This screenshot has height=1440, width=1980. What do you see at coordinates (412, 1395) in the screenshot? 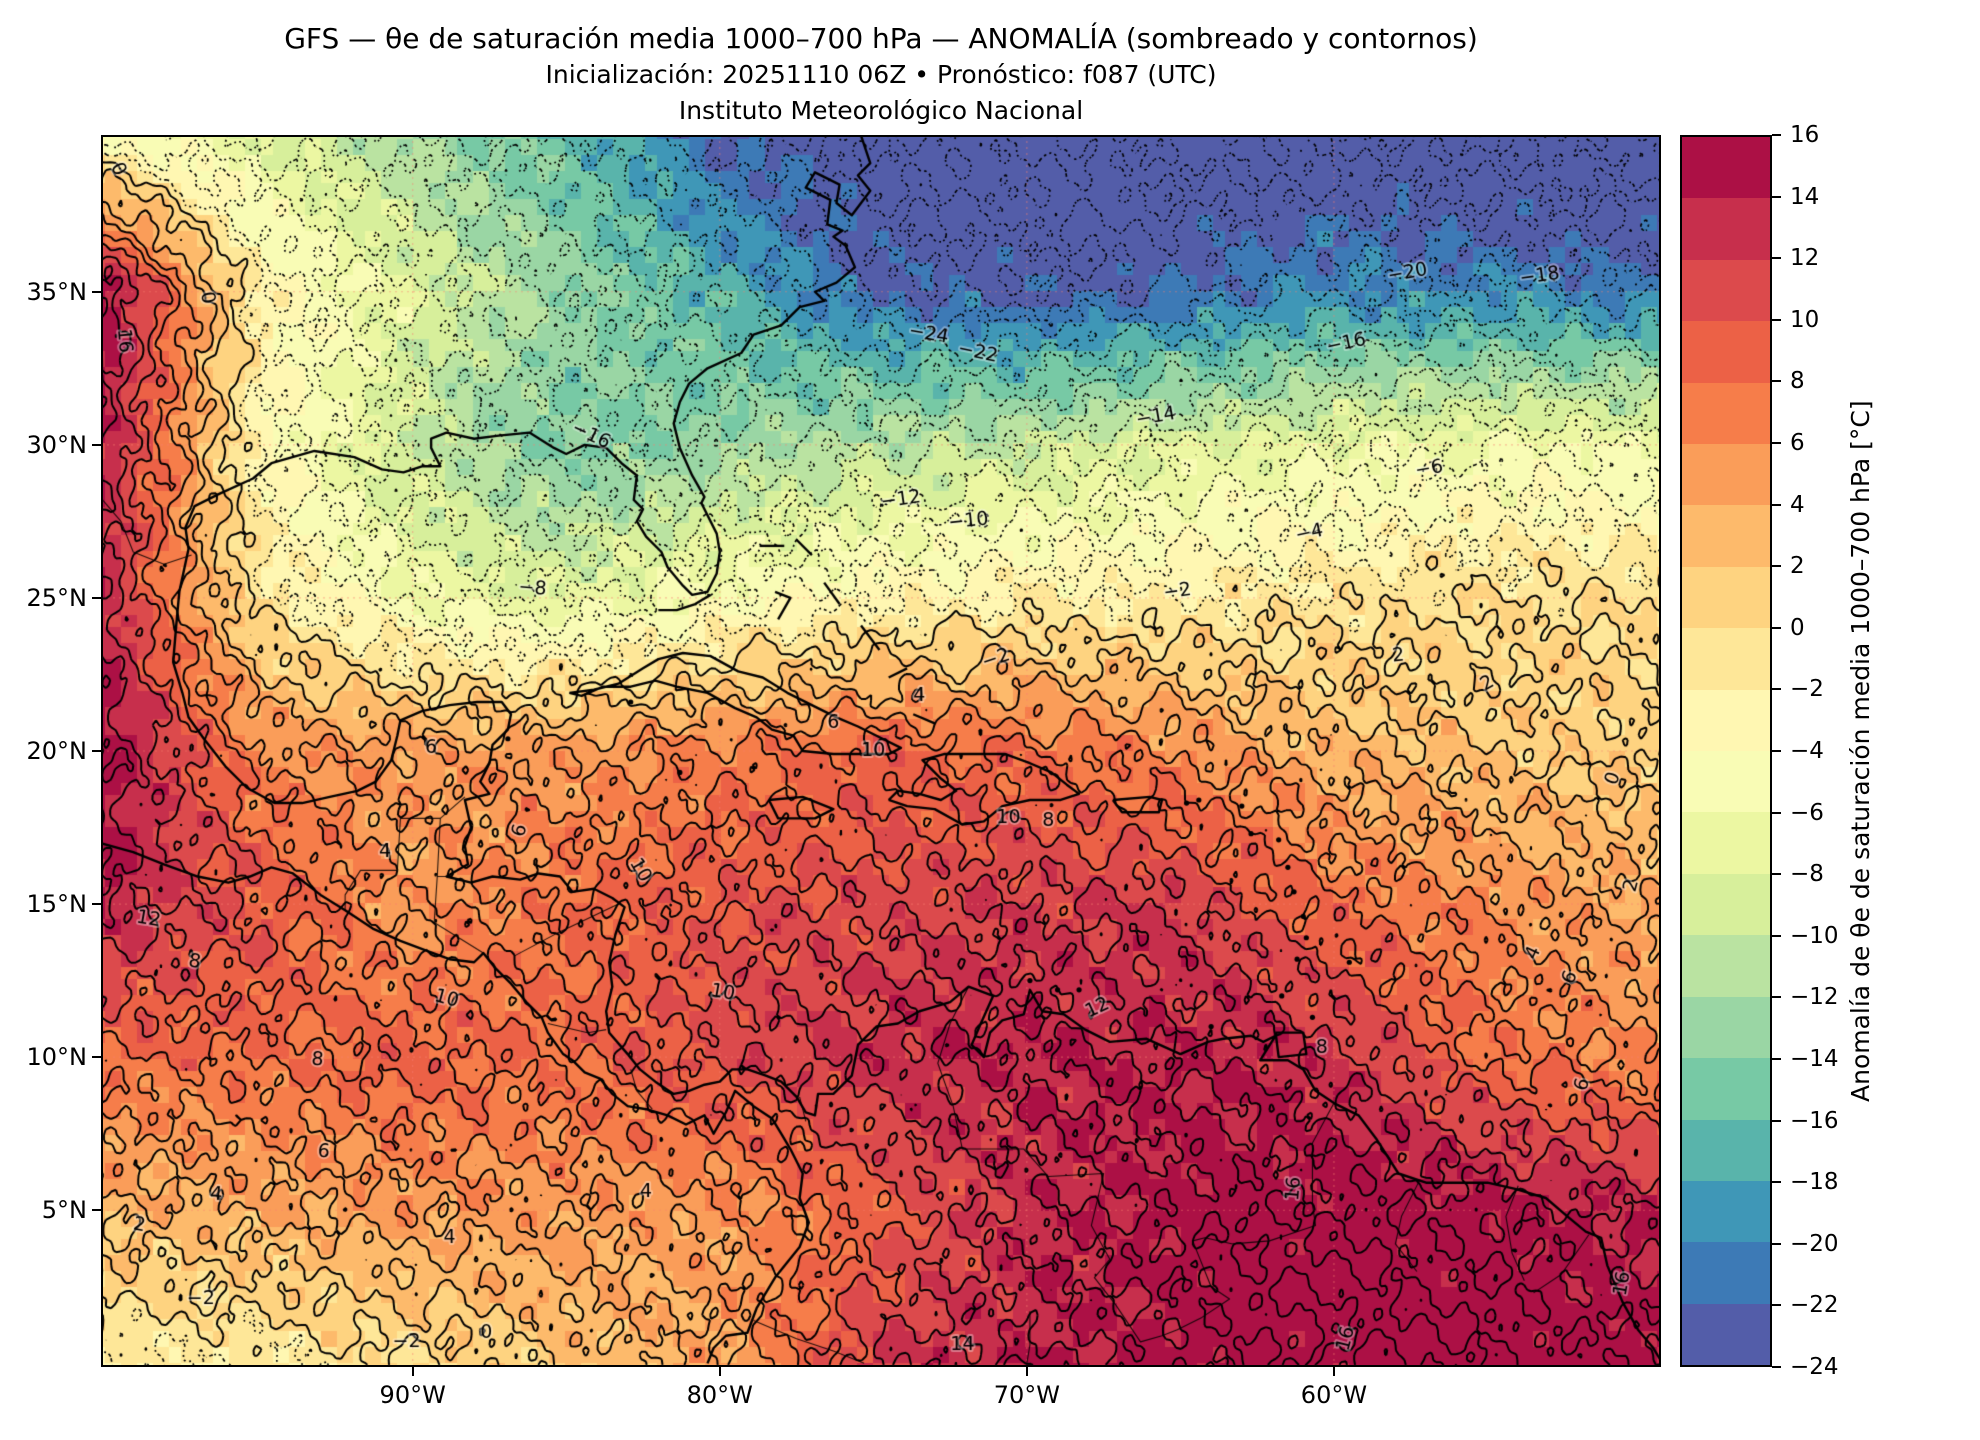
I see `x-tick-label: 90°W` at bounding box center [412, 1395].